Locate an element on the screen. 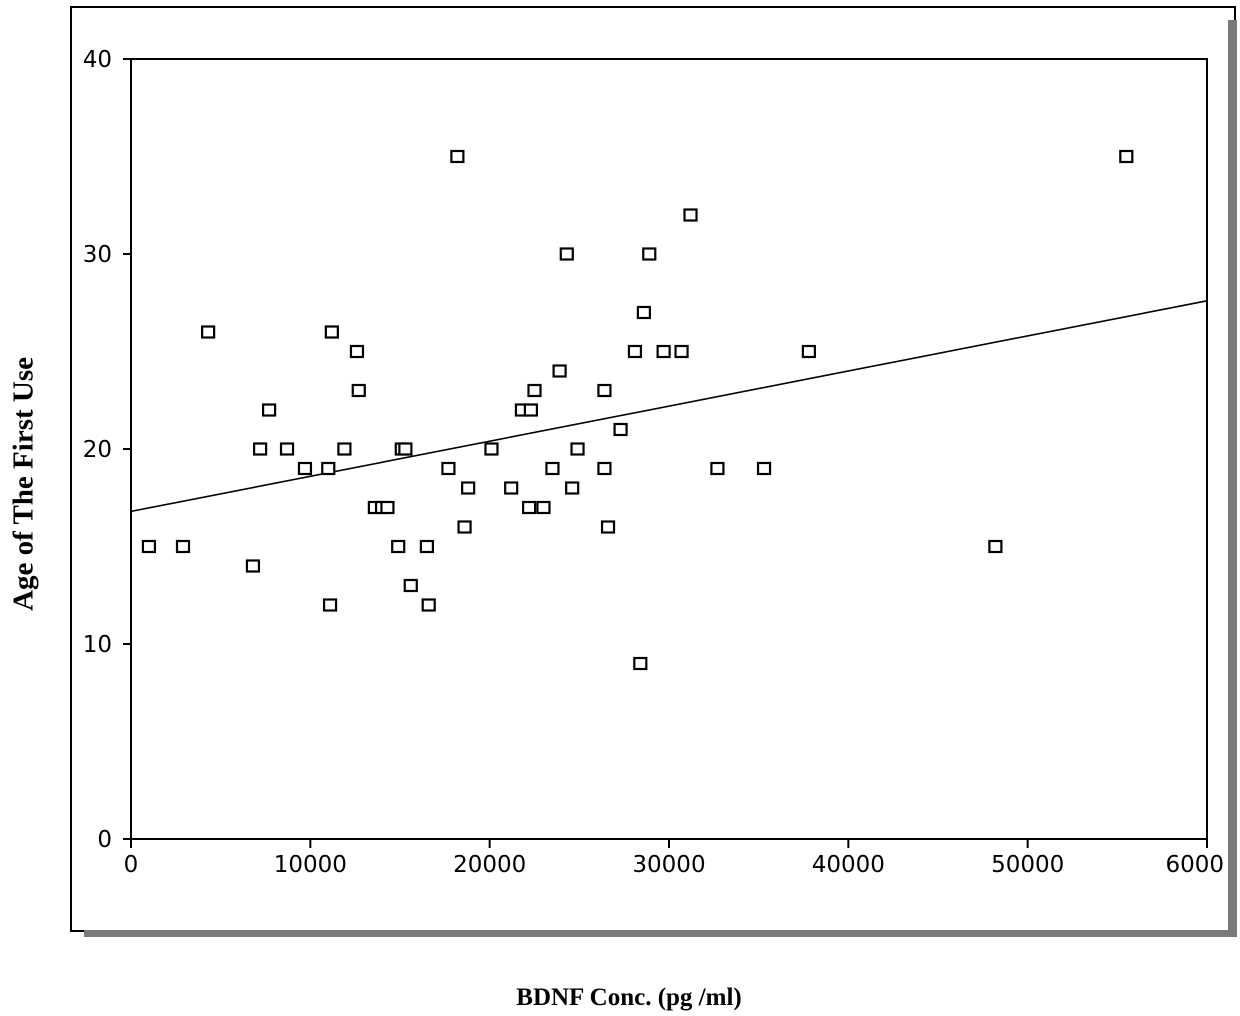 The image size is (1240, 1016). x-axis: 0 10000 20000 30000 40000 50000 6000 is located at coordinates (674, 858).